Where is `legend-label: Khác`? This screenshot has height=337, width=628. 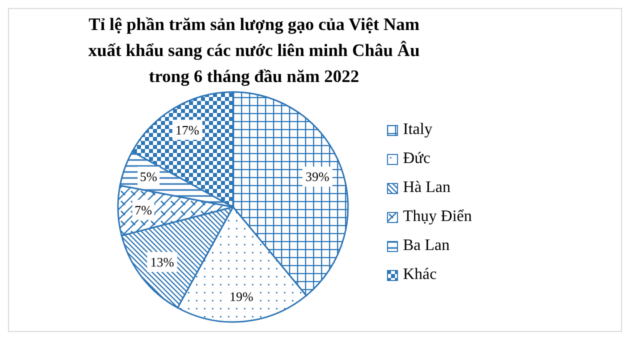 legend-label: Khác is located at coordinates (420, 275).